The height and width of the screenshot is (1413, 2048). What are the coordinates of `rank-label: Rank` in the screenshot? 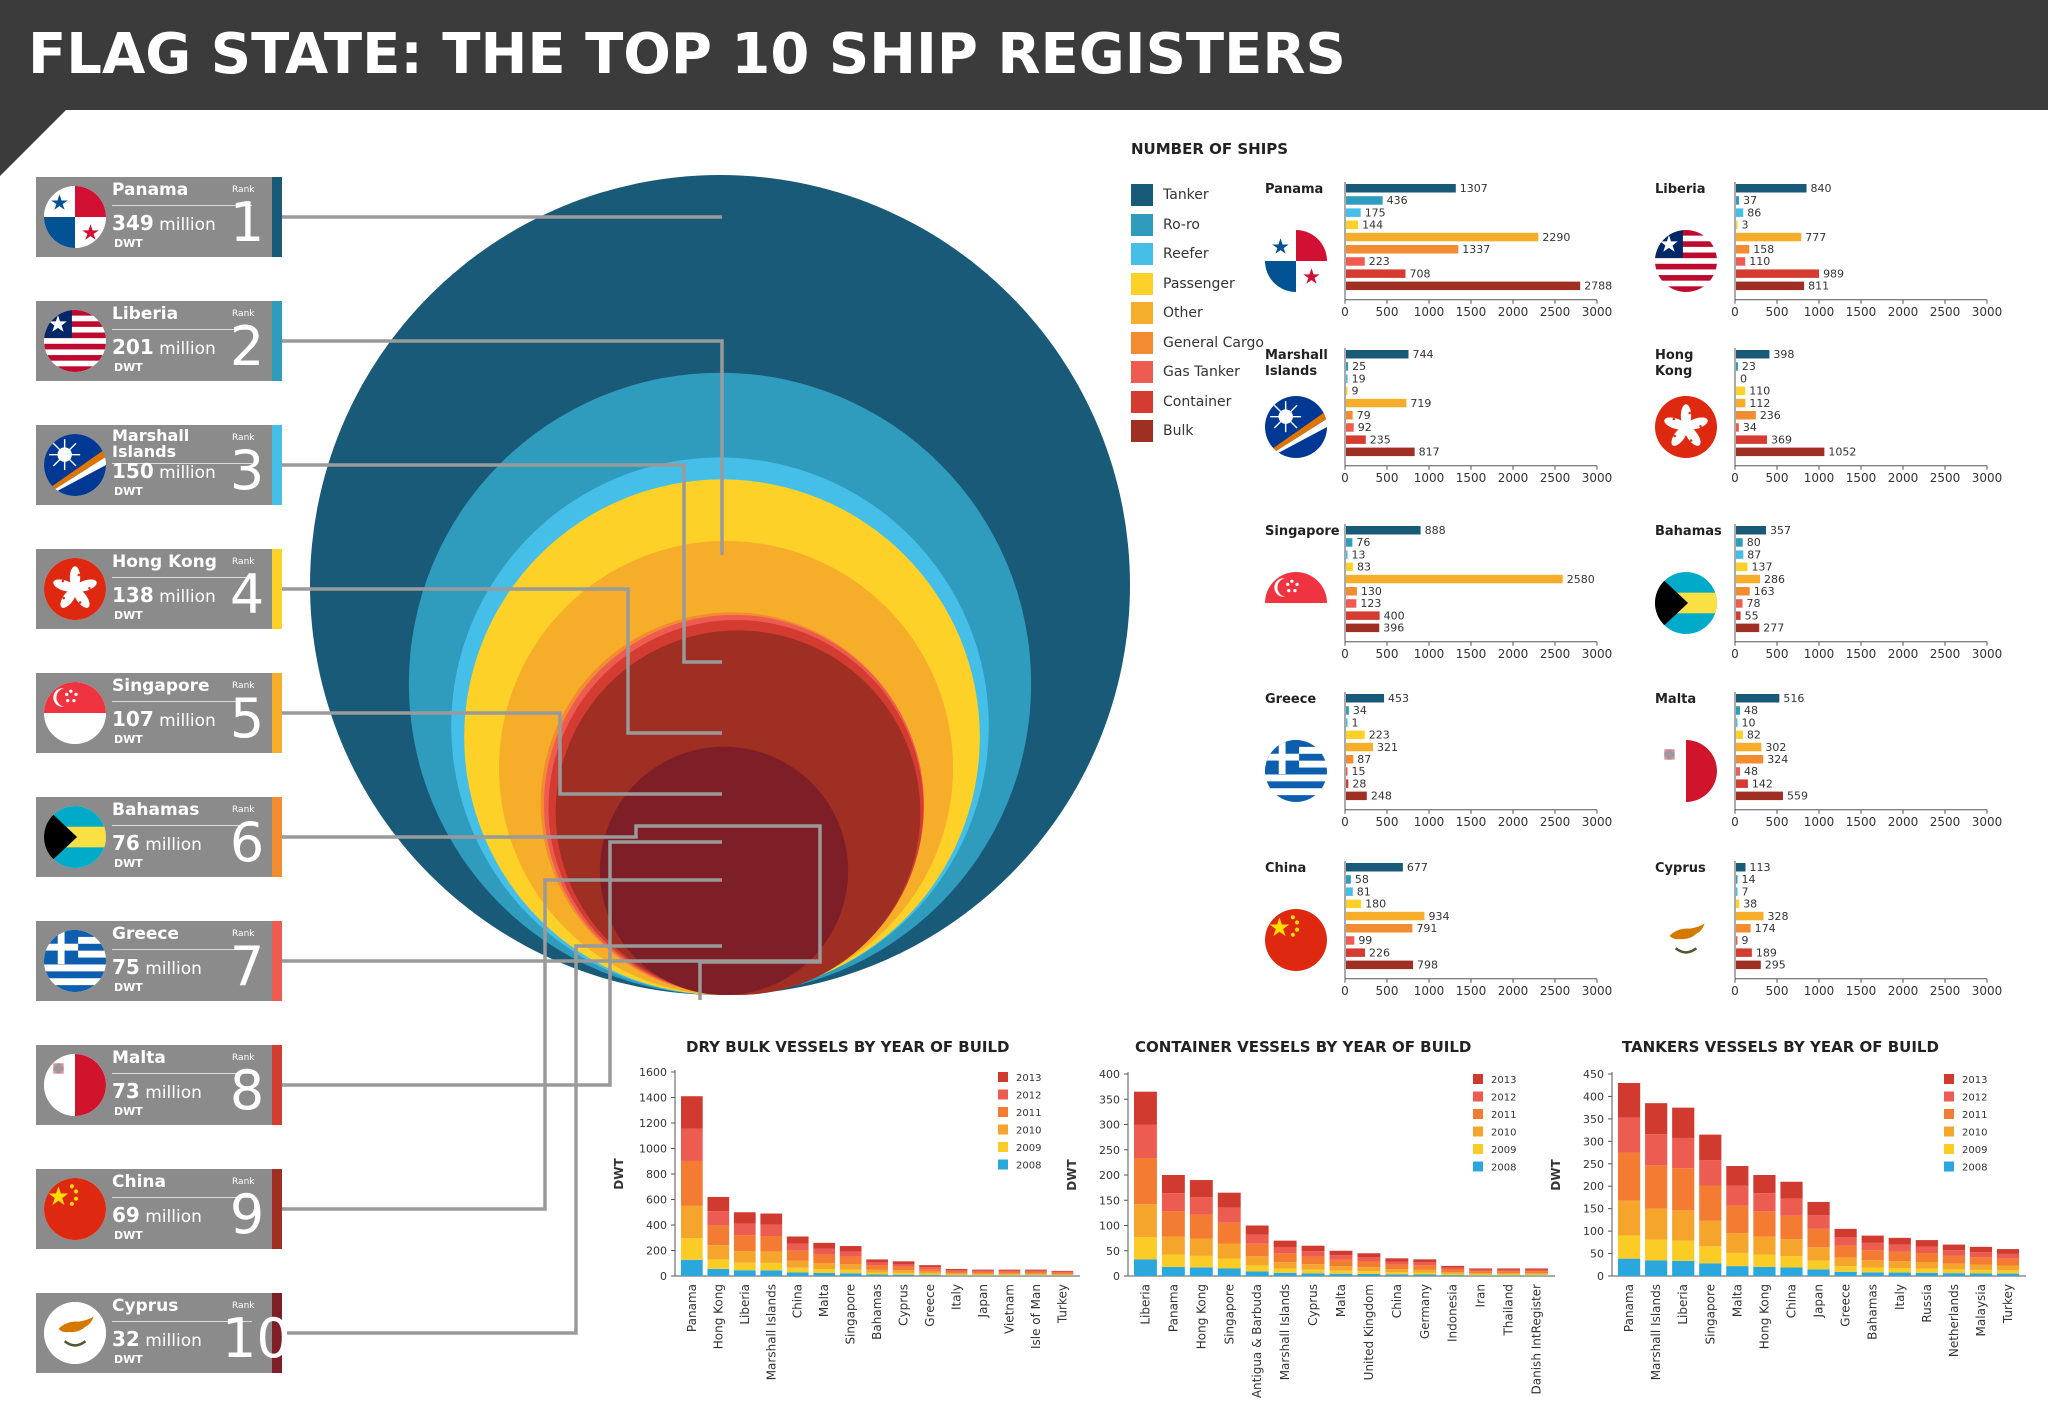 It's located at (243, 314).